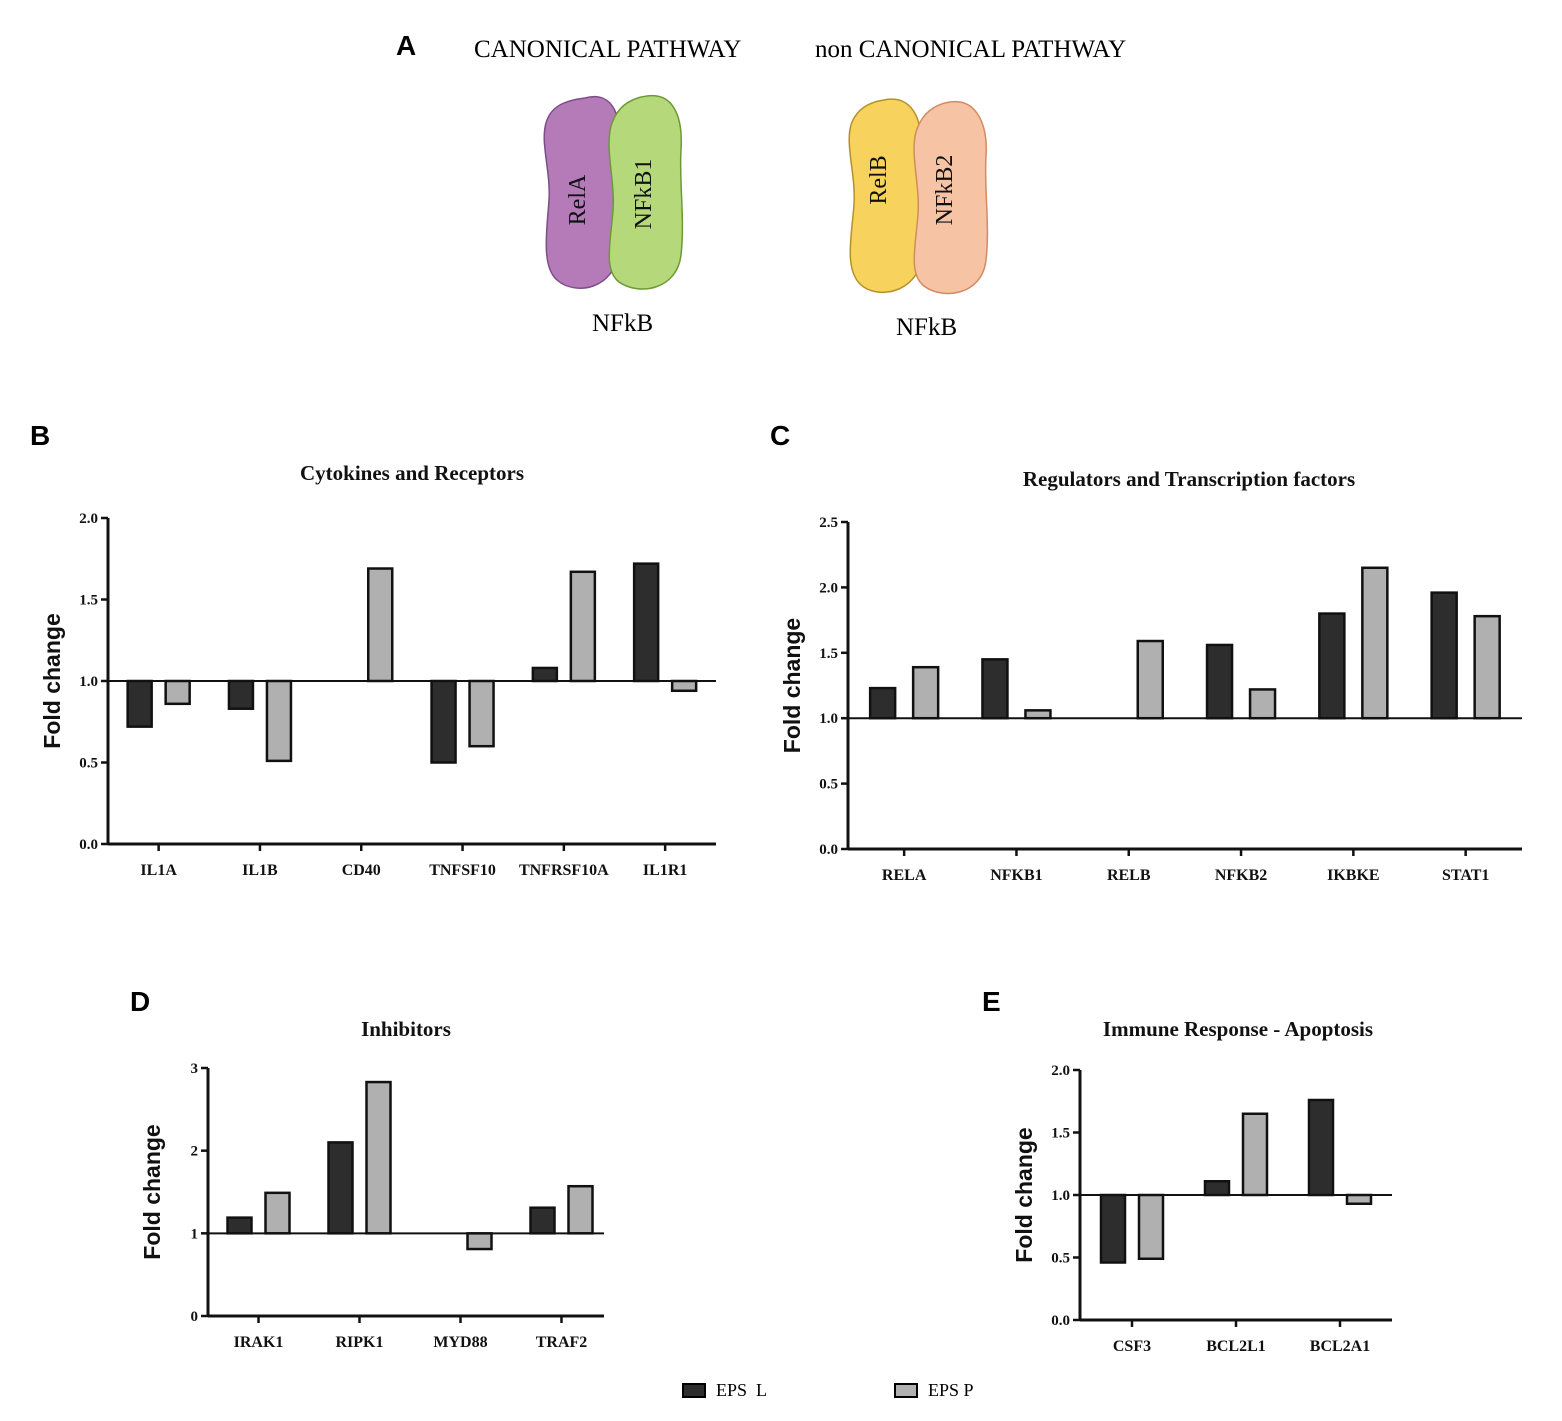 This screenshot has height=1421, width=1562. Describe the element at coordinates (1444, 655) in the screenshot. I see `bar-stat1-eps-l` at that location.